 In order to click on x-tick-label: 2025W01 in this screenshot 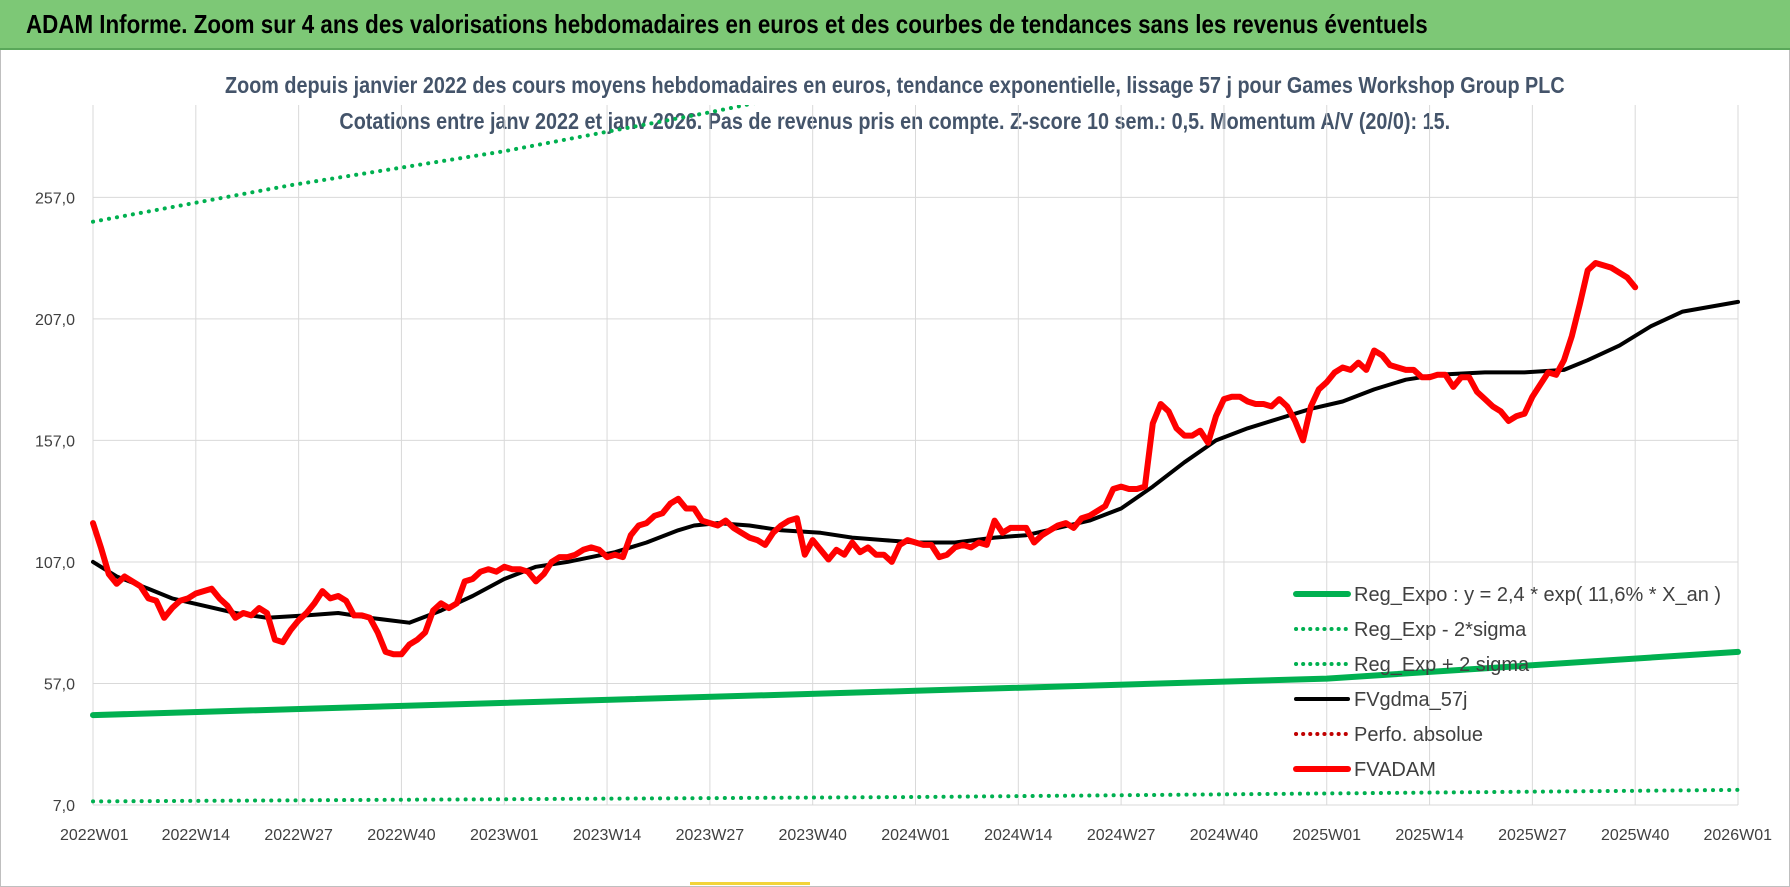, I will do `click(1327, 835)`.